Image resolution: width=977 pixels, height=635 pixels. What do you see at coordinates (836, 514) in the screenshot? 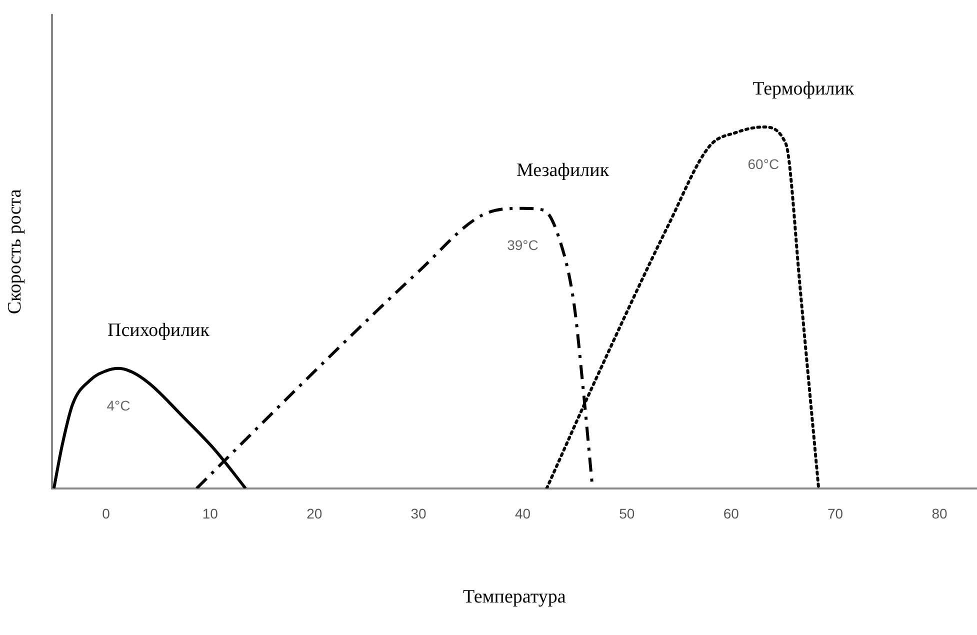
I see `x-tick-label: 70` at bounding box center [836, 514].